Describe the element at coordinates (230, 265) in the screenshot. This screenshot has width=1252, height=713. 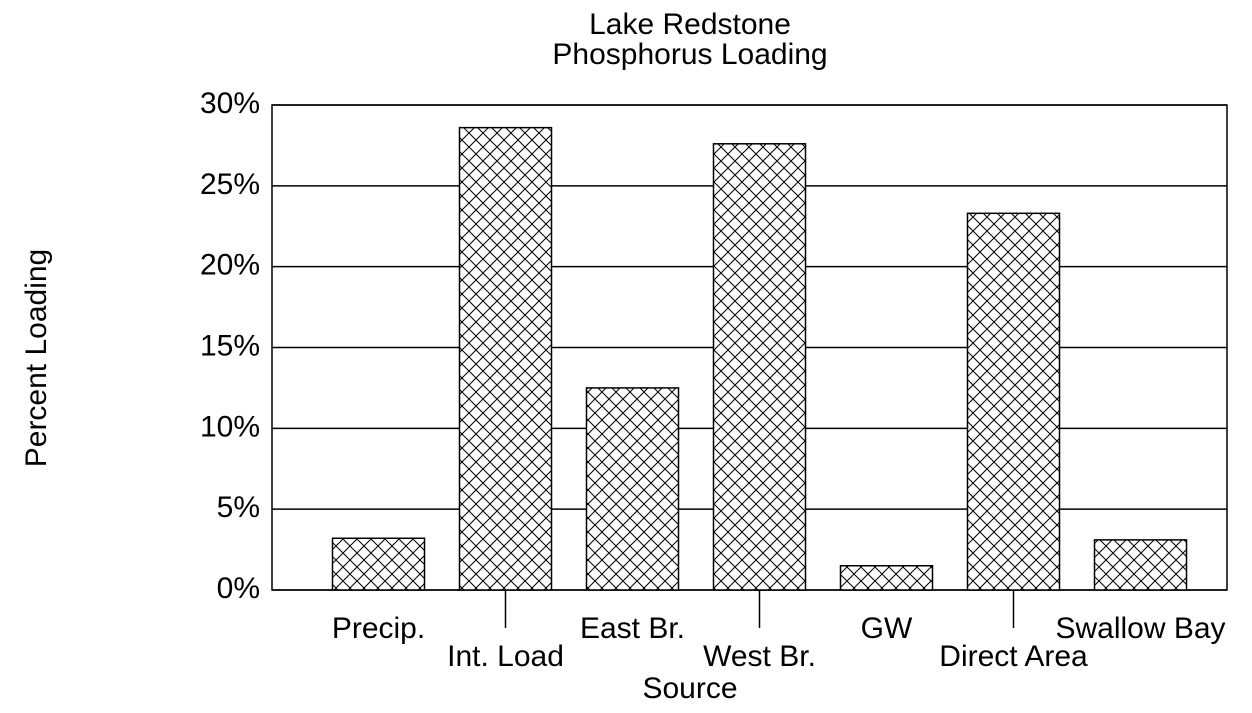
I see `y-tick-label: 20%` at that location.